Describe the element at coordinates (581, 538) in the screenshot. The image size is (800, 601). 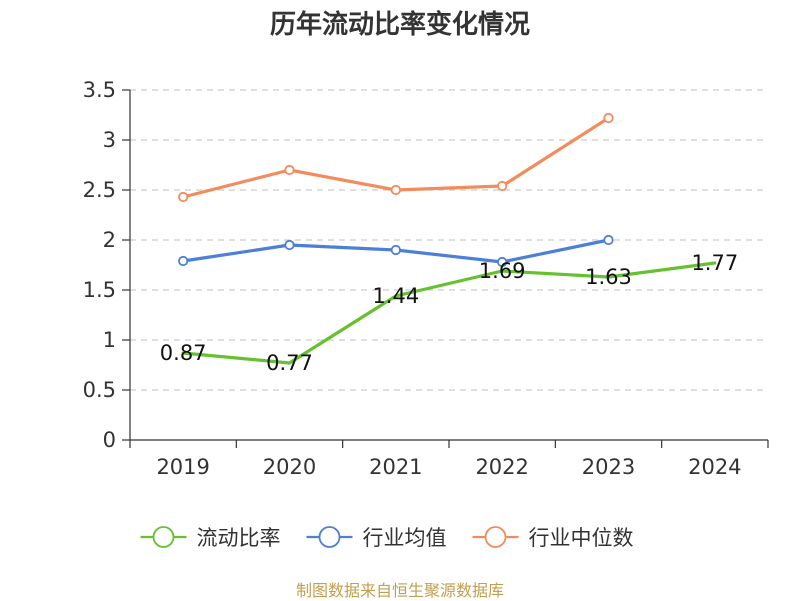
I see `legend-label: 行业中位数` at that location.